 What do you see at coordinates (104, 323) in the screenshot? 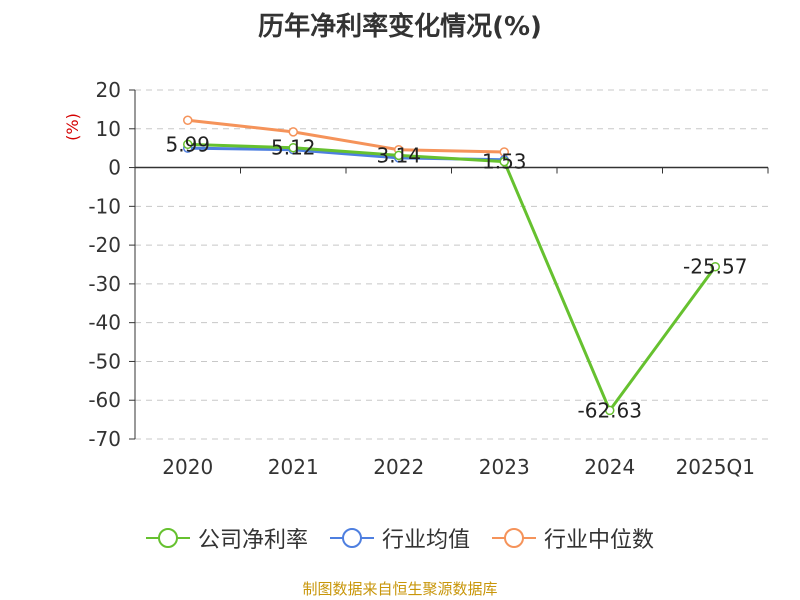
I see `y-tick-label: -40` at bounding box center [104, 323].